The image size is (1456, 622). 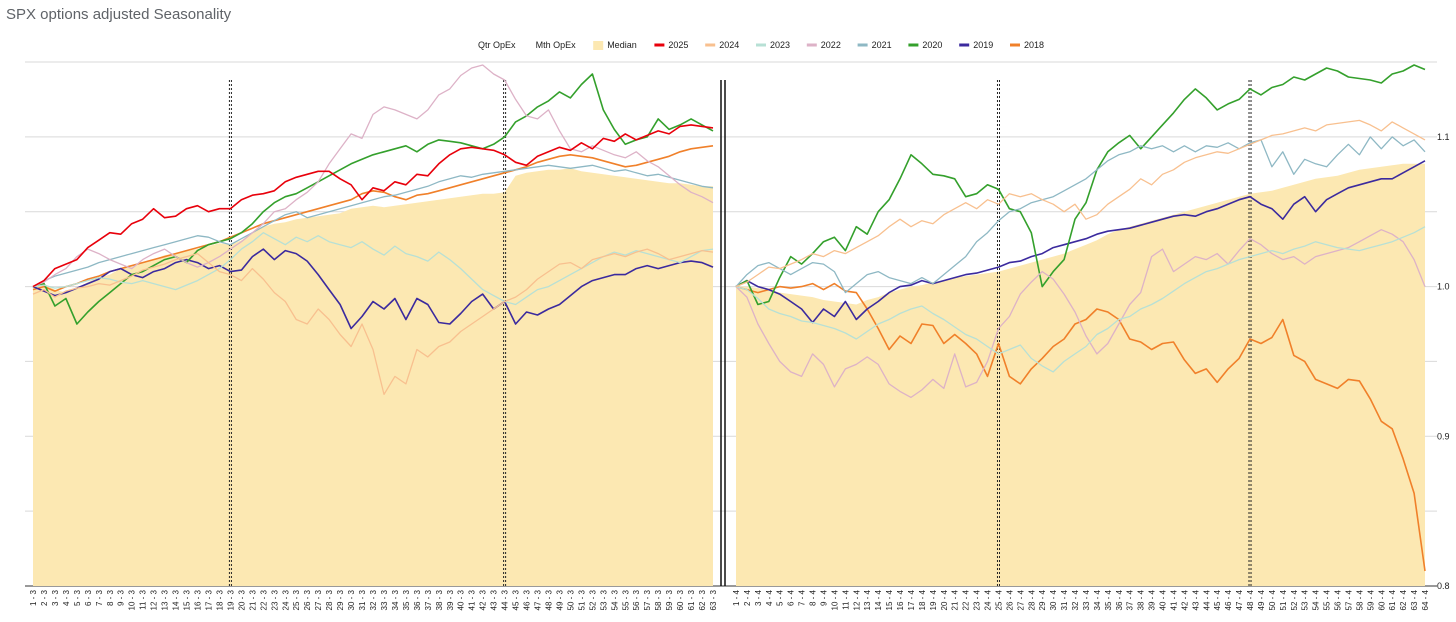 I want to click on x-tick-label: 48 - 4, so click(x=1250, y=599).